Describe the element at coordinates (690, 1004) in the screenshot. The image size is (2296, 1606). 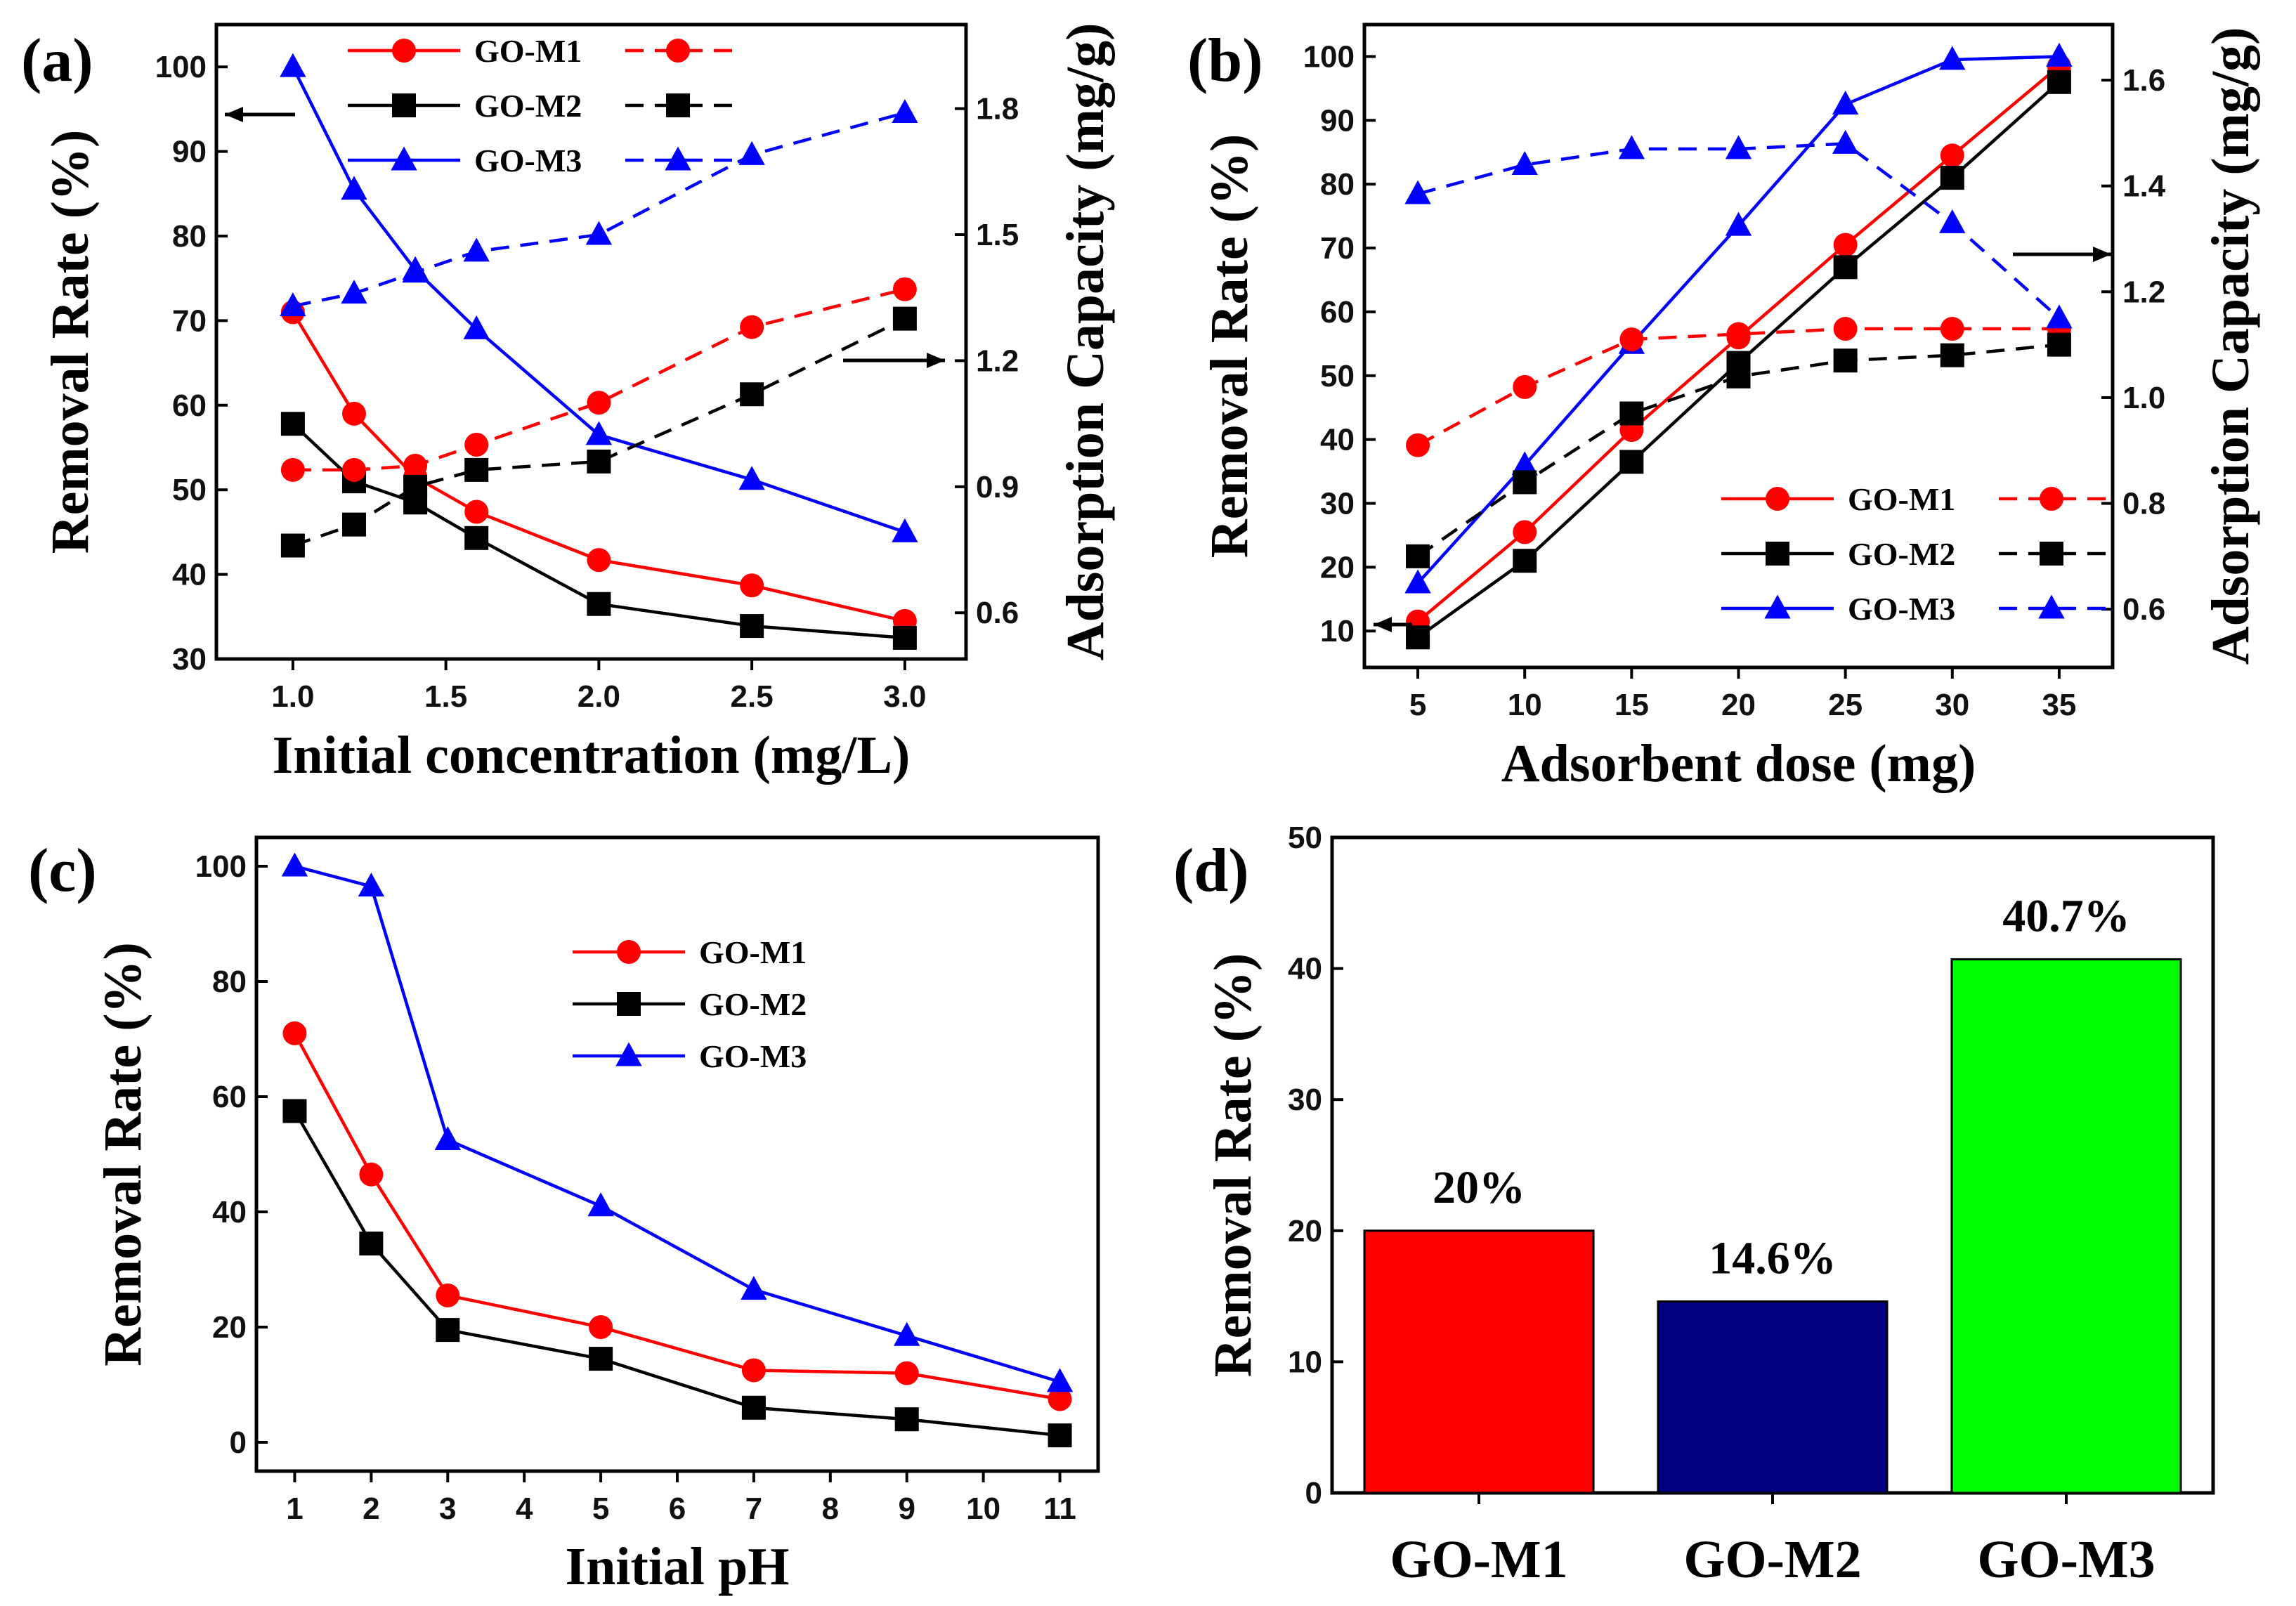
I see `legend: GO-M1 GO-M2 GO-M3` at that location.